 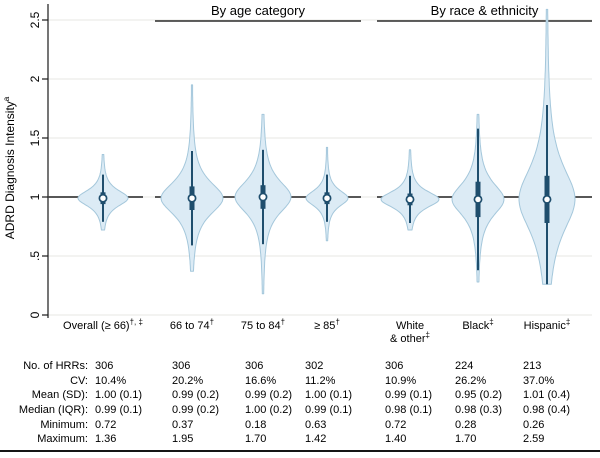 I want to click on table-cell: 0.26, so click(x=534, y=425).